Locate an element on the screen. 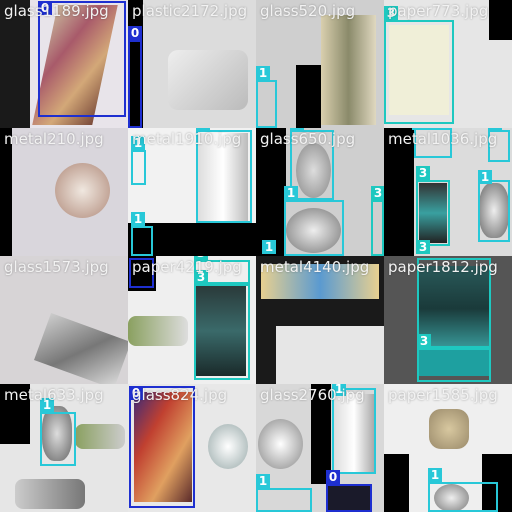 The width and height of the screenshot is (512, 512). tile-filename: glass1573.jpg is located at coordinates (56, 267).